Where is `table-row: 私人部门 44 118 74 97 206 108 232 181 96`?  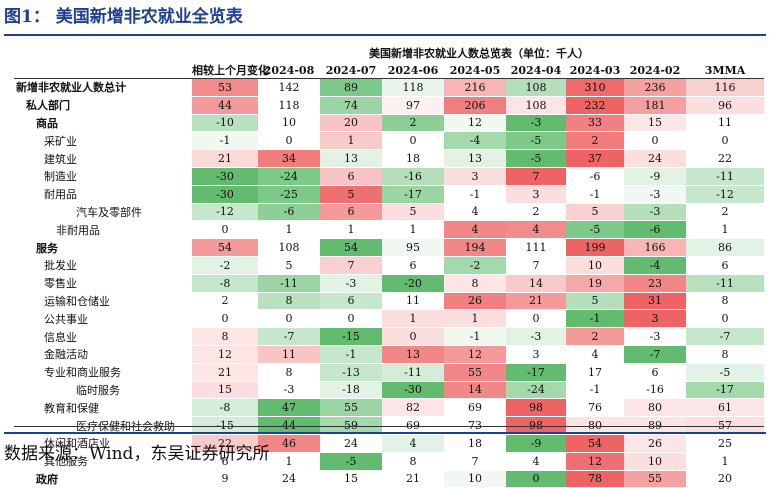
table-row: 私人部门 44 118 74 97 206 108 232 181 96 is located at coordinates (389, 105).